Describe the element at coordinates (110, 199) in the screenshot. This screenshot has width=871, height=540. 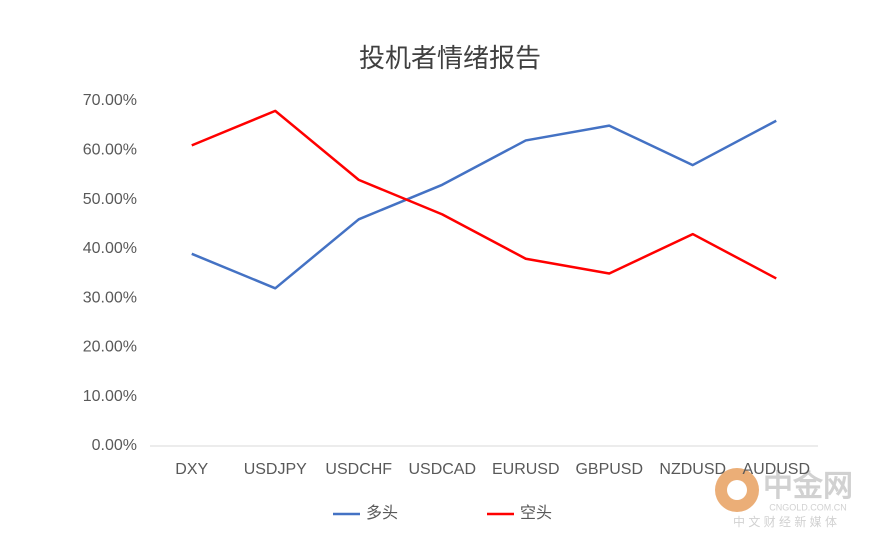
I see `y-tick-label: 50.00%` at that location.